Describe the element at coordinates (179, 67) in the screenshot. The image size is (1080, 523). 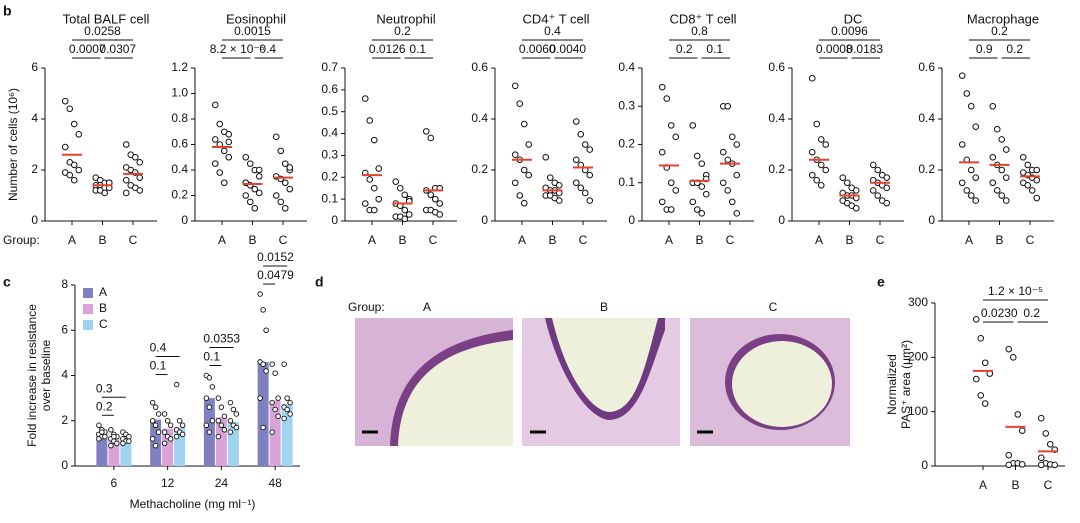
I see `y-tick-label: 1.2` at that location.